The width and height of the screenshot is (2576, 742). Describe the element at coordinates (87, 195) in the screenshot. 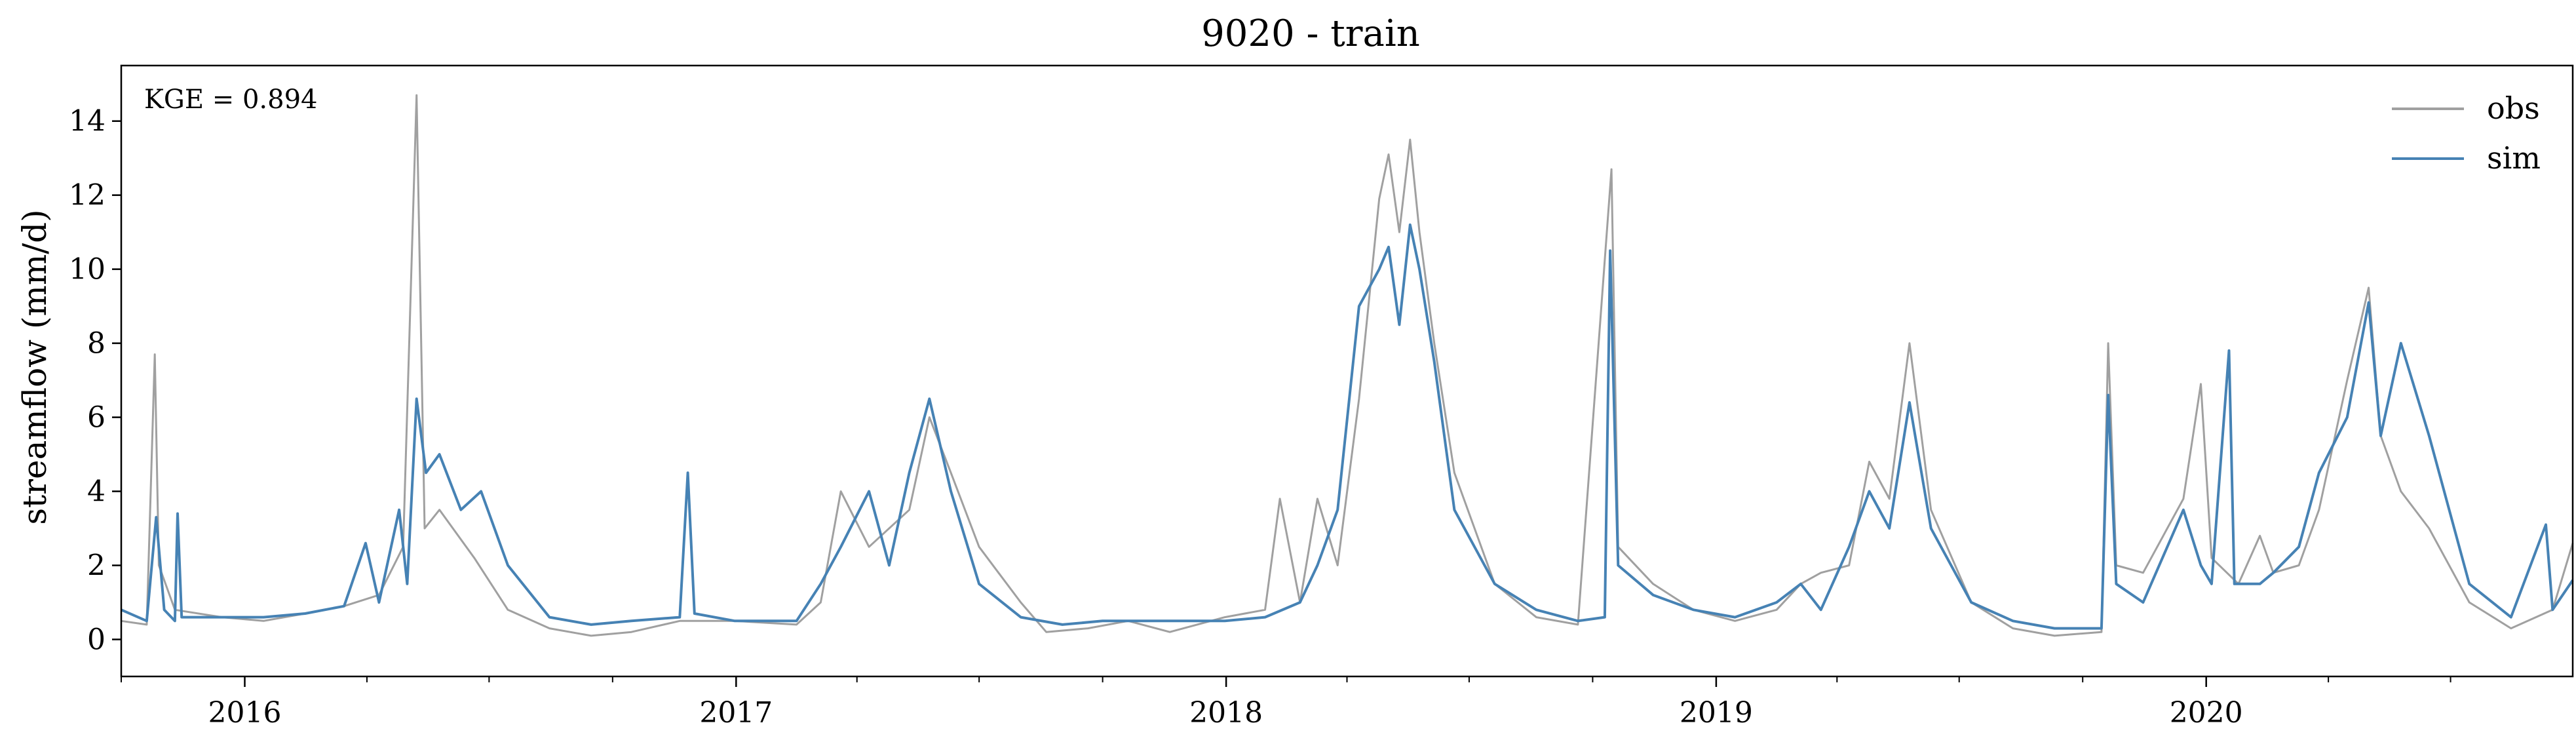

I see `y-tick-label: 12` at that location.